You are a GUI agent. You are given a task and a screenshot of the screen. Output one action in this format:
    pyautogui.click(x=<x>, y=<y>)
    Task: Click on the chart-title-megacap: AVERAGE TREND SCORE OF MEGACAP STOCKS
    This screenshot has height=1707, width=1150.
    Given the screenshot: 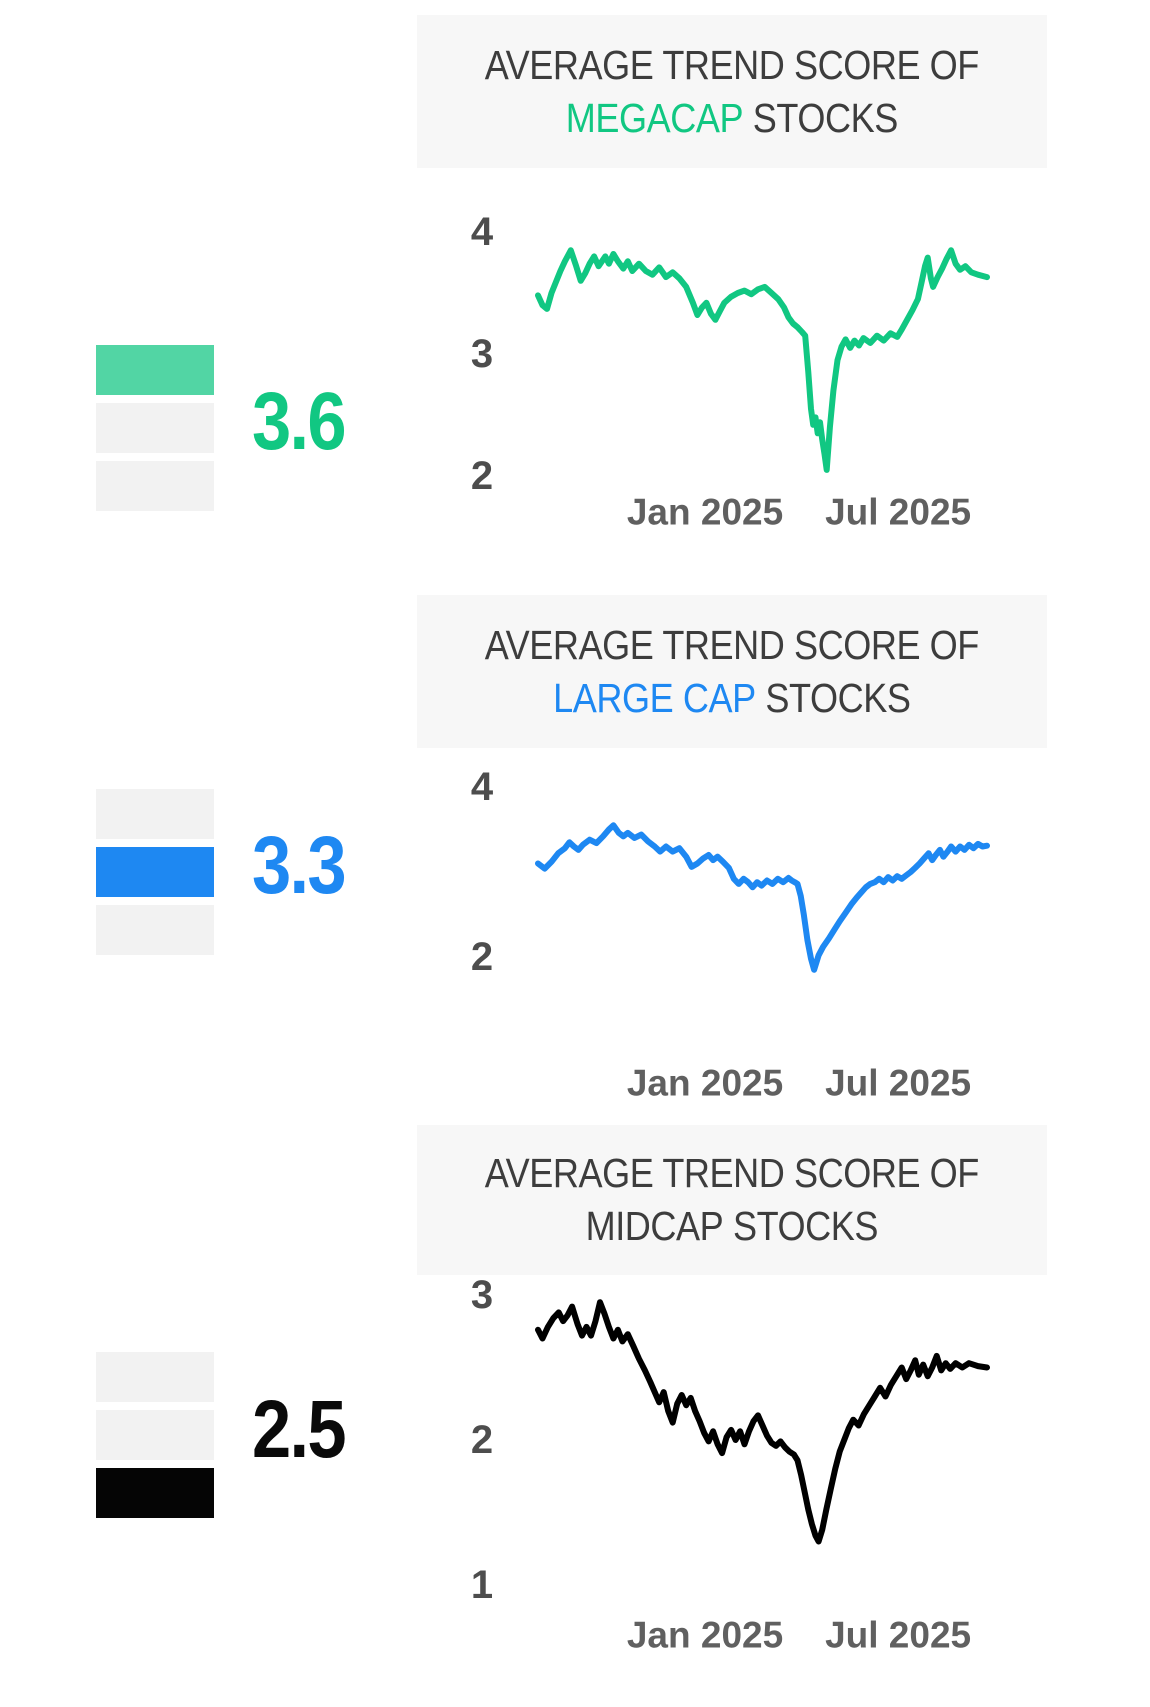 What is the action you would take?
    pyautogui.click(x=732, y=91)
    